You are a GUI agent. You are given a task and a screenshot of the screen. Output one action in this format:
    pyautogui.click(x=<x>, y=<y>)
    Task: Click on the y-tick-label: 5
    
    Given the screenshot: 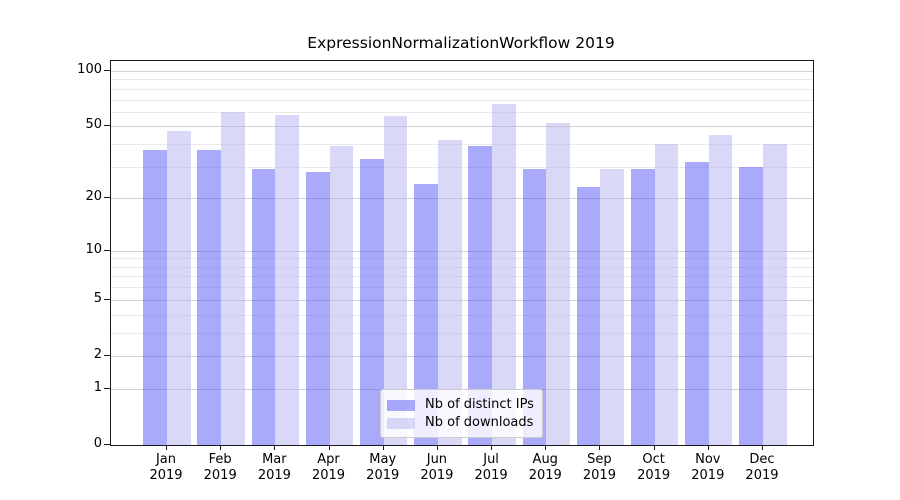 What is the action you would take?
    pyautogui.click(x=97, y=298)
    